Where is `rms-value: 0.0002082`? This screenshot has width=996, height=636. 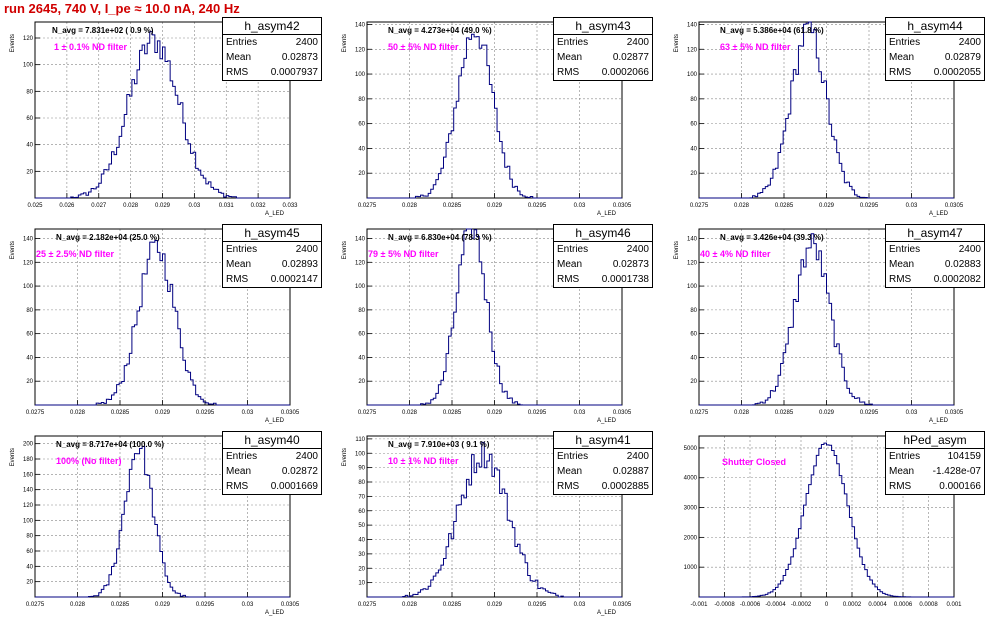
rms-value: 0.0002082 is located at coordinates (957, 279).